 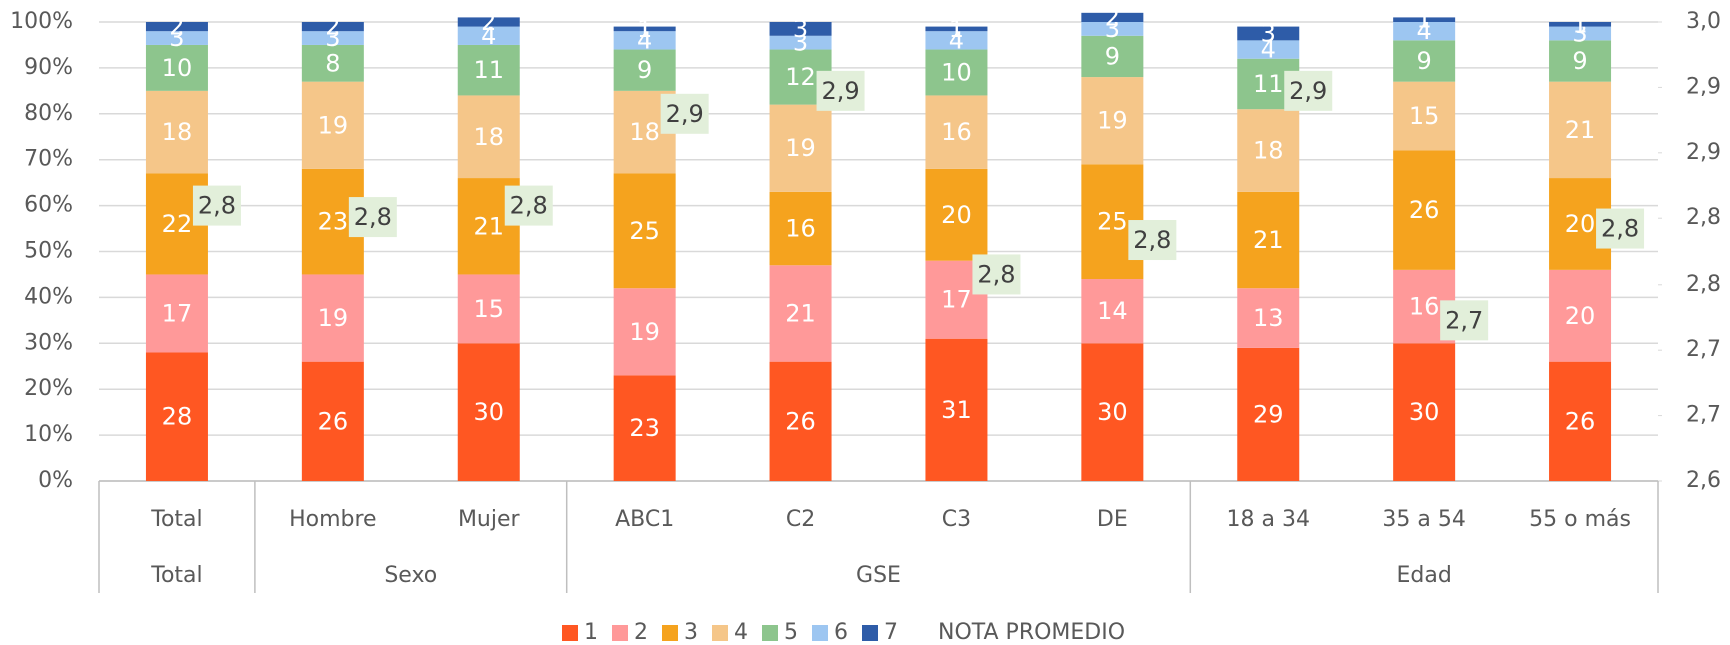 What do you see at coordinates (1112, 519) in the screenshot?
I see `x-tick-label: DE` at bounding box center [1112, 519].